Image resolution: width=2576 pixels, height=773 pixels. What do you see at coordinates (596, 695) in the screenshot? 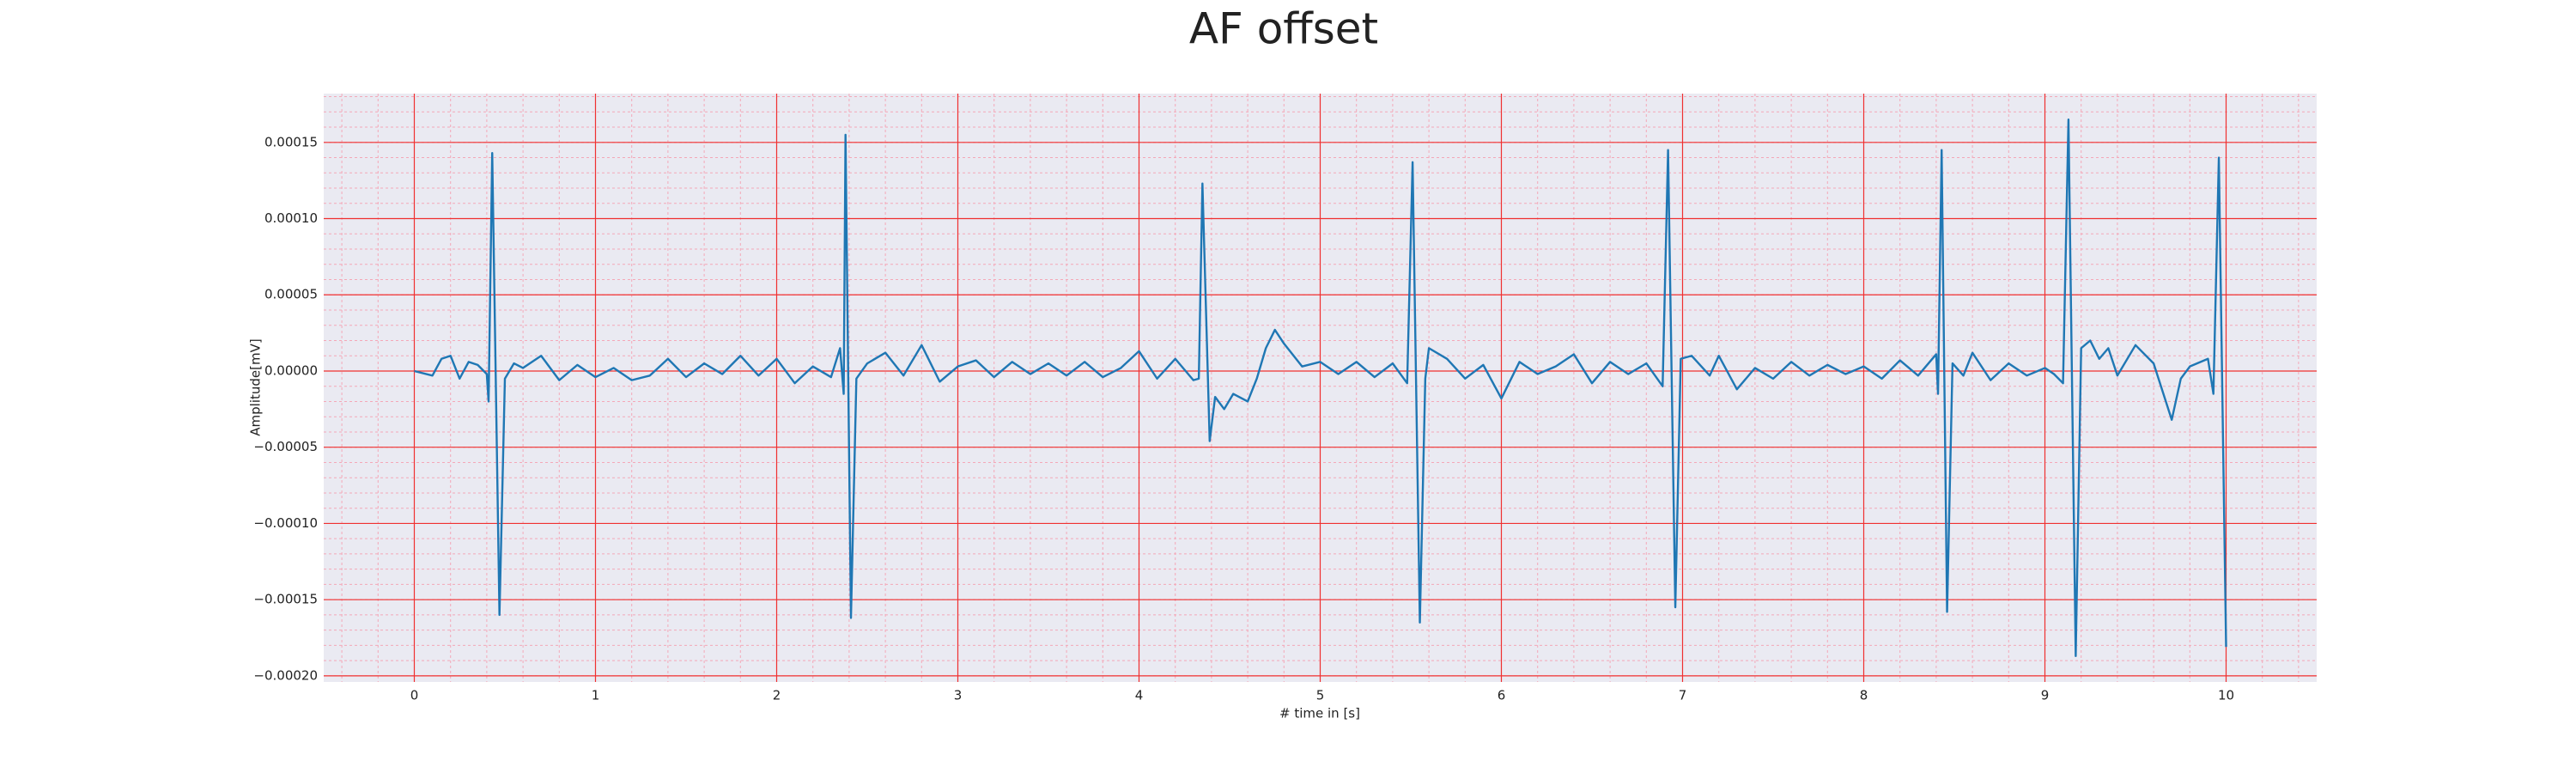
I see `x-tick-label: 1` at bounding box center [596, 695].